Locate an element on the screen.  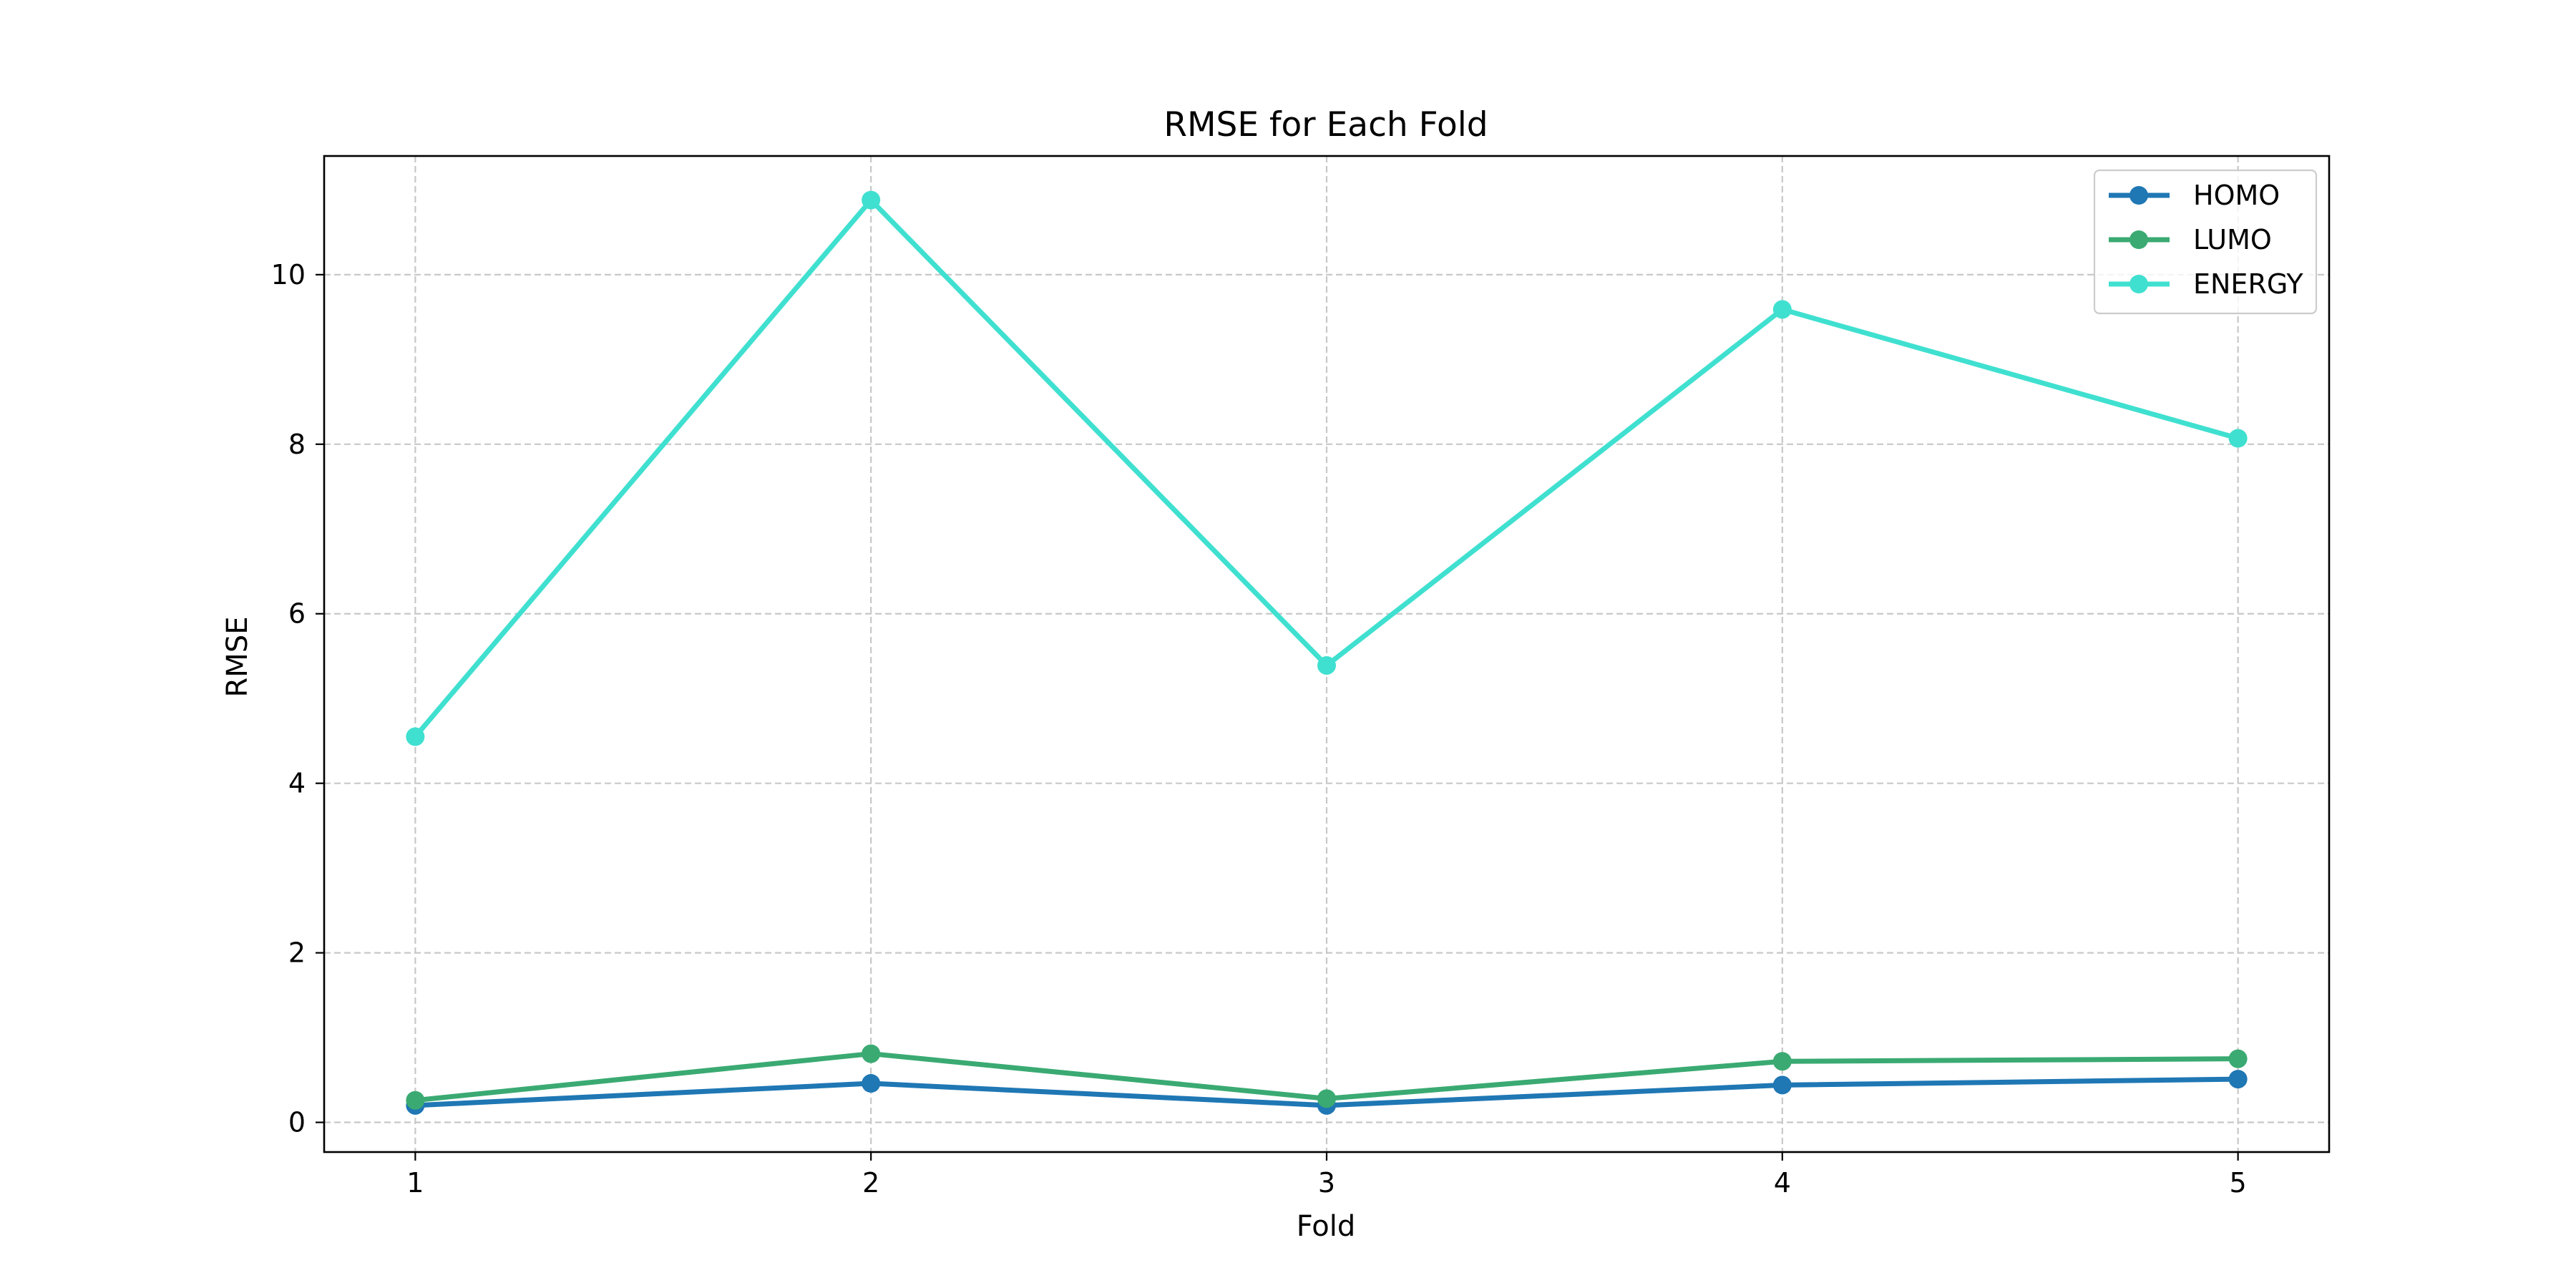
y-tick-label: 6 is located at coordinates (297, 614).